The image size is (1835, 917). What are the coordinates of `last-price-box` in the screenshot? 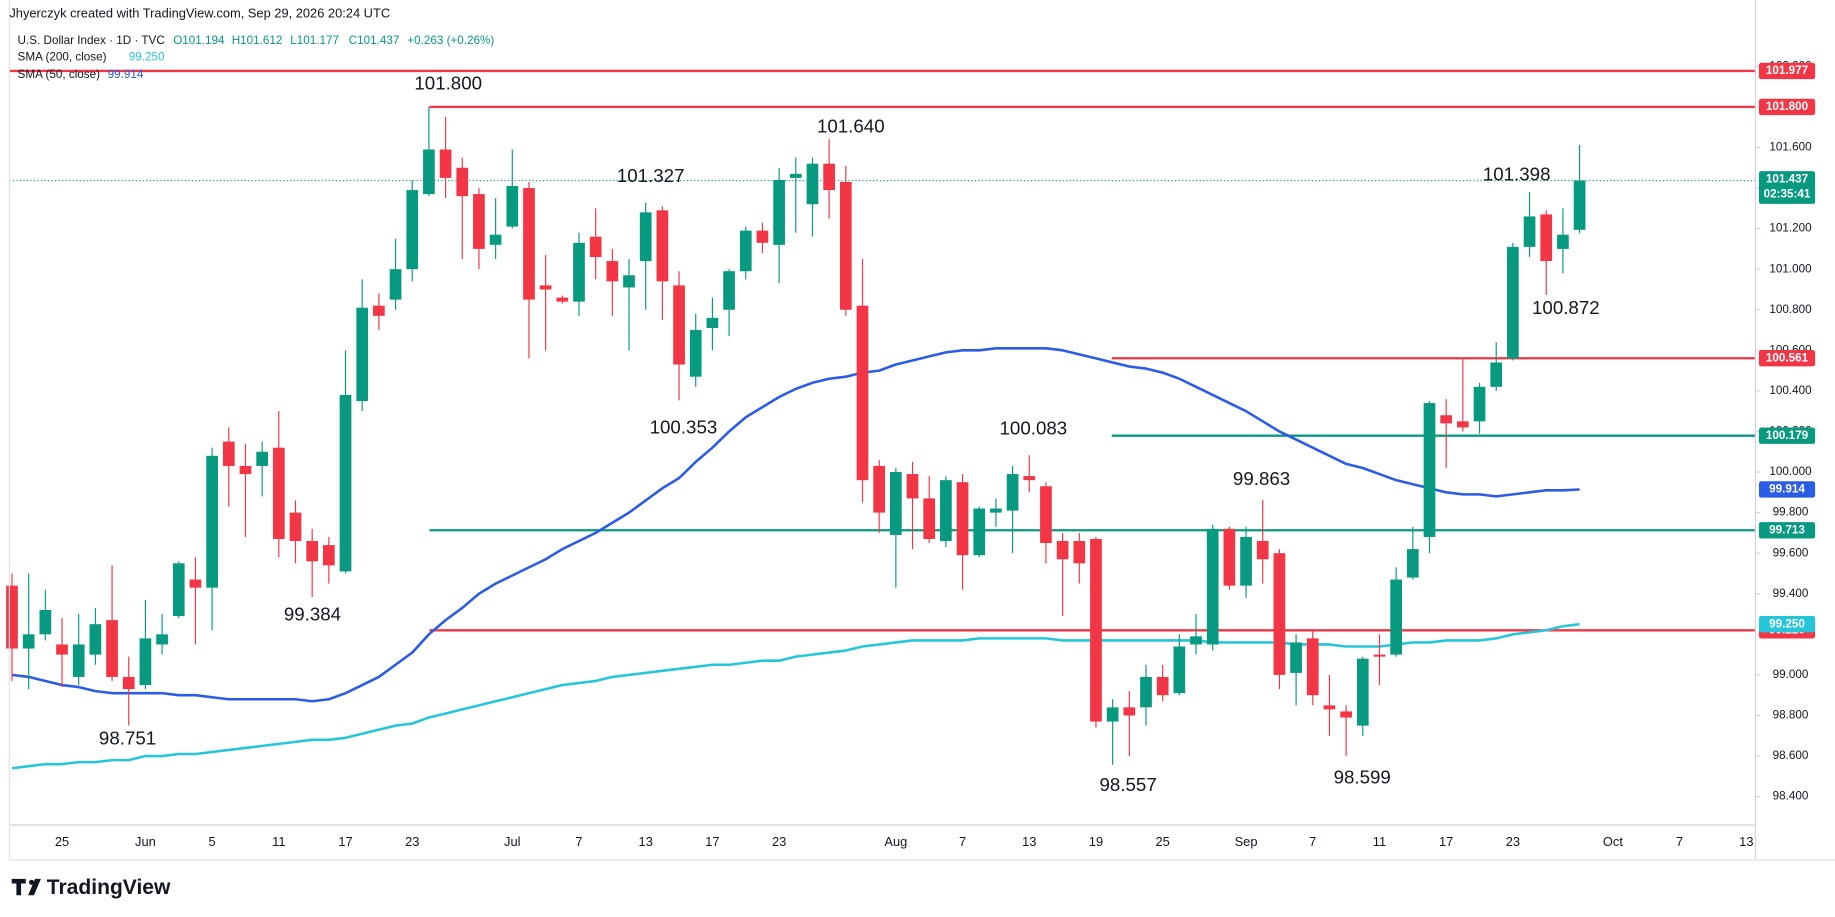 It's located at (1787, 187).